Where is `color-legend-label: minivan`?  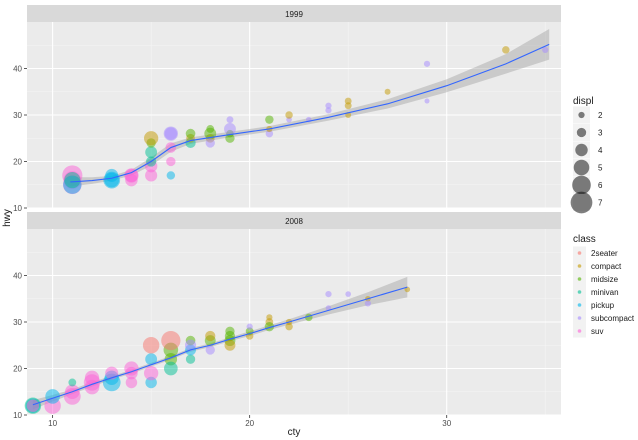
color-legend-label: minivan is located at coordinates (605, 292).